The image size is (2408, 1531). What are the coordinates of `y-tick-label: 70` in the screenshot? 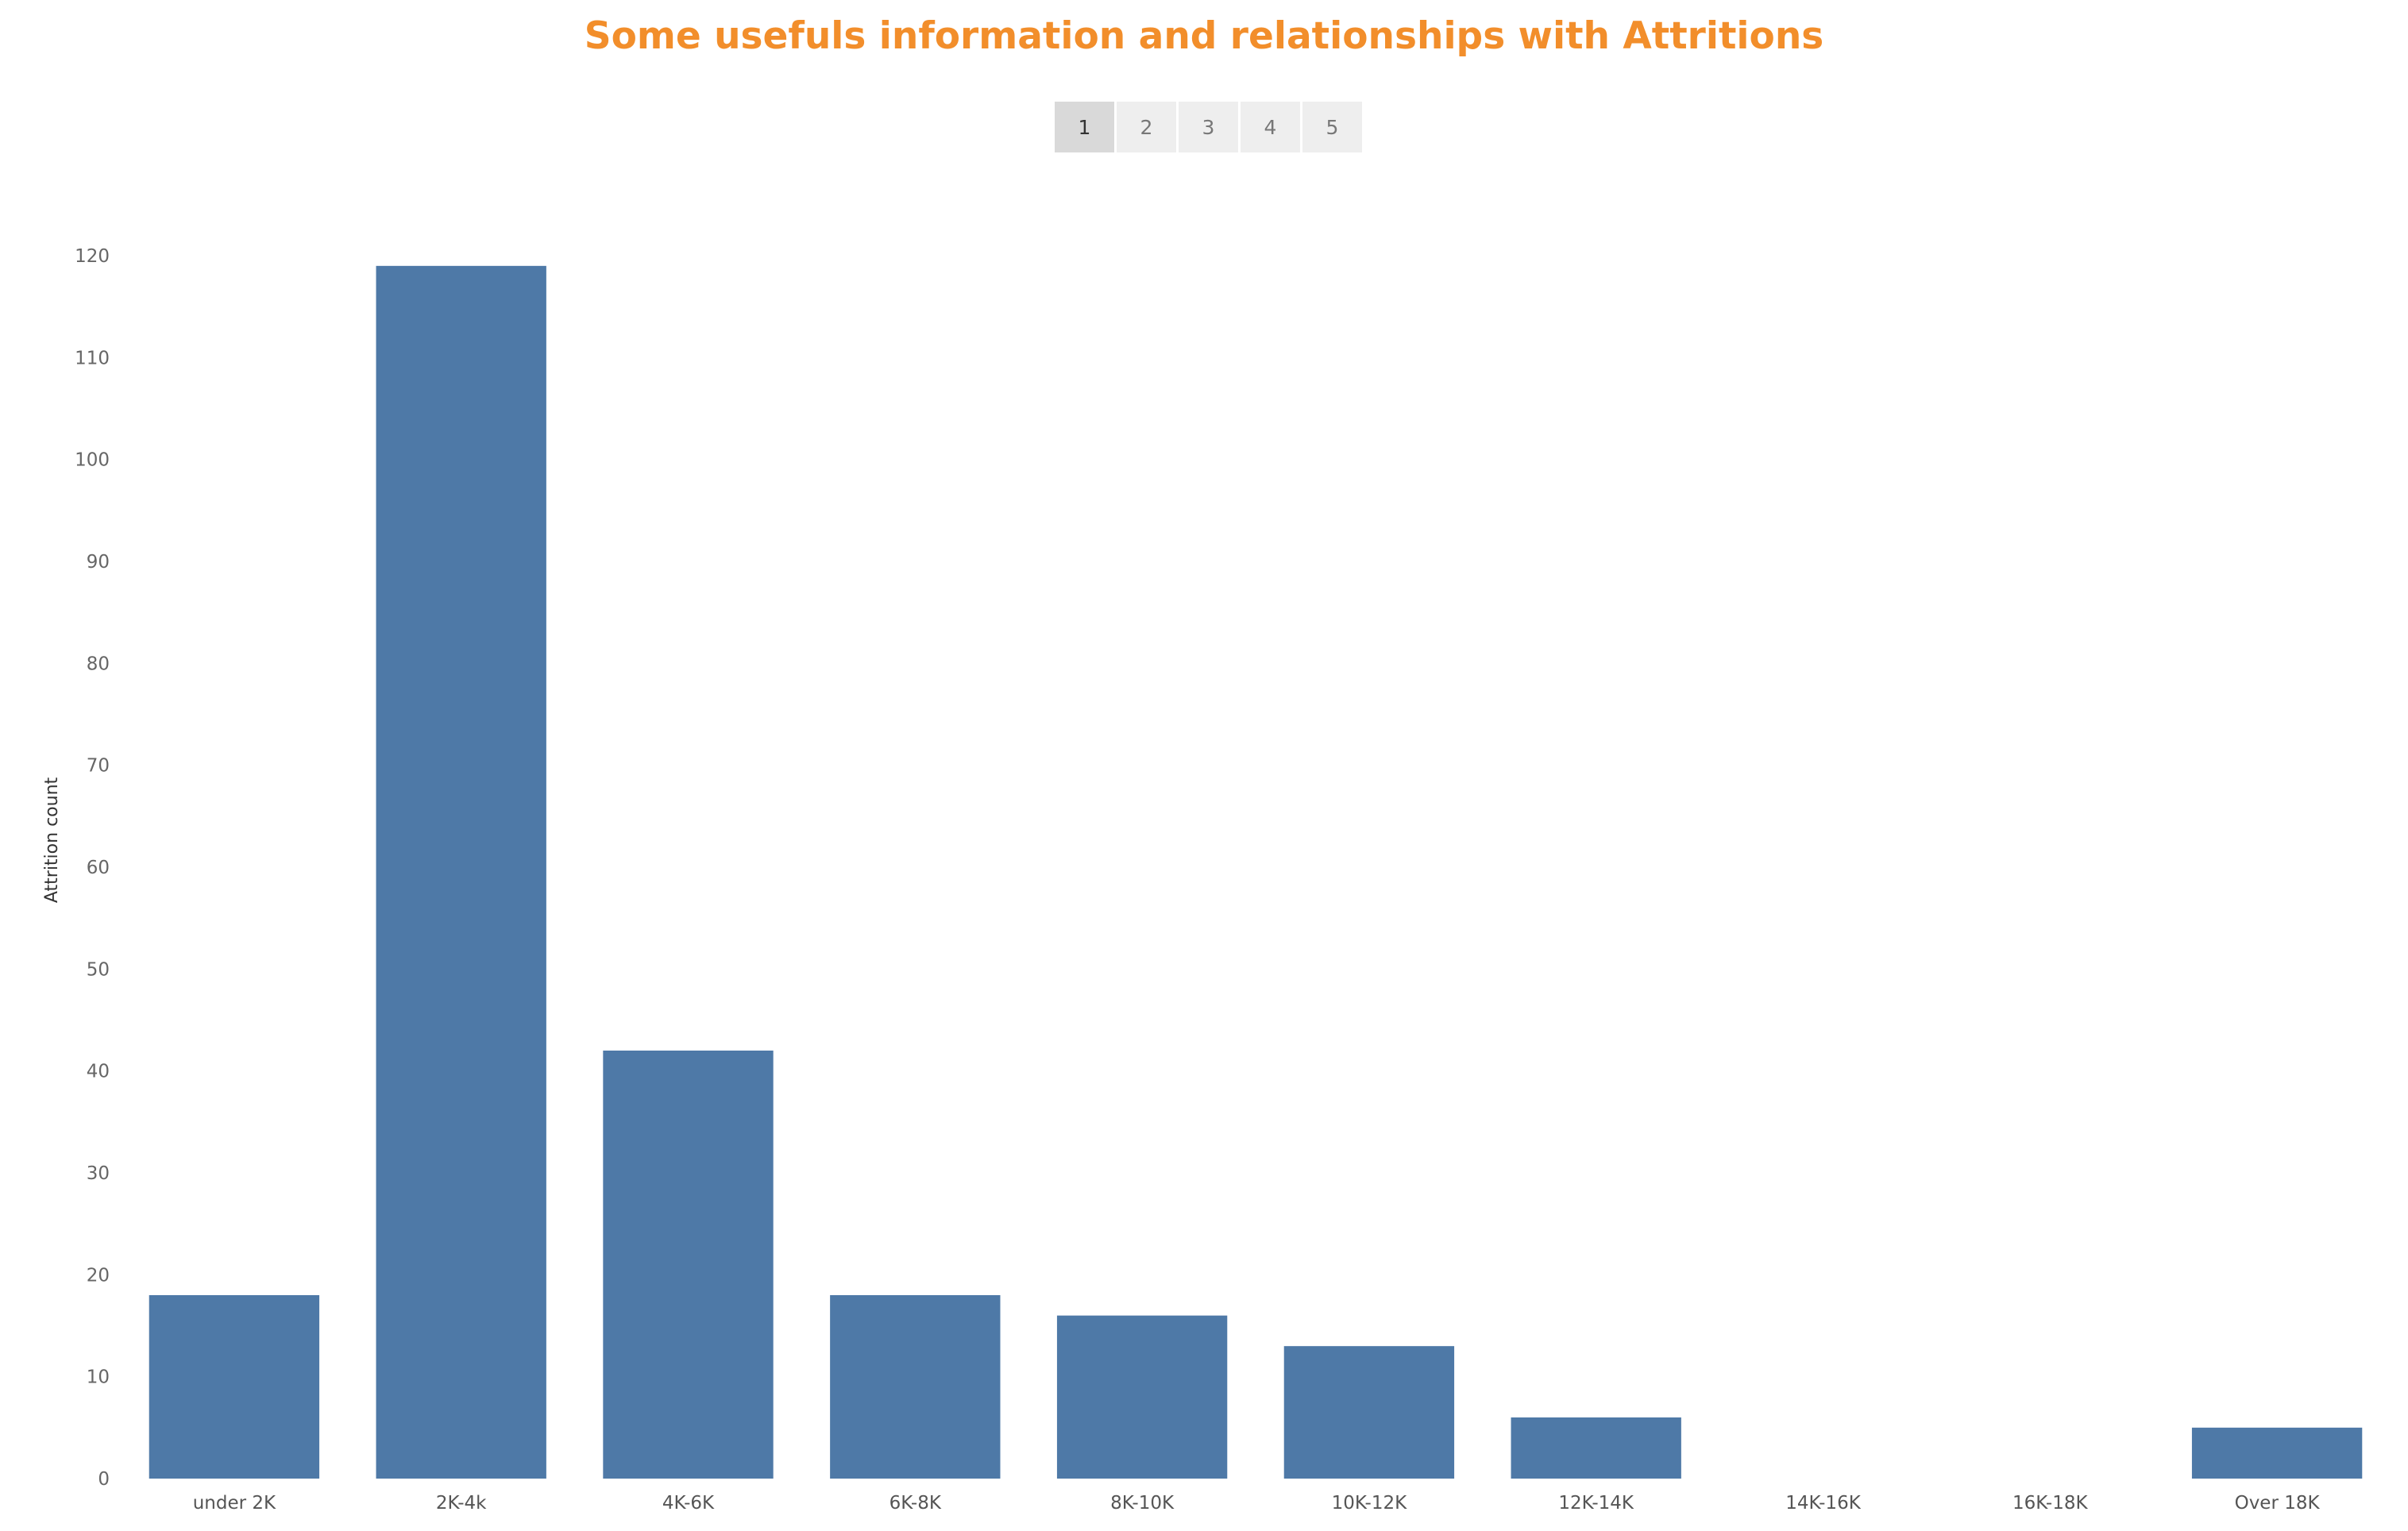 It's located at (98, 766).